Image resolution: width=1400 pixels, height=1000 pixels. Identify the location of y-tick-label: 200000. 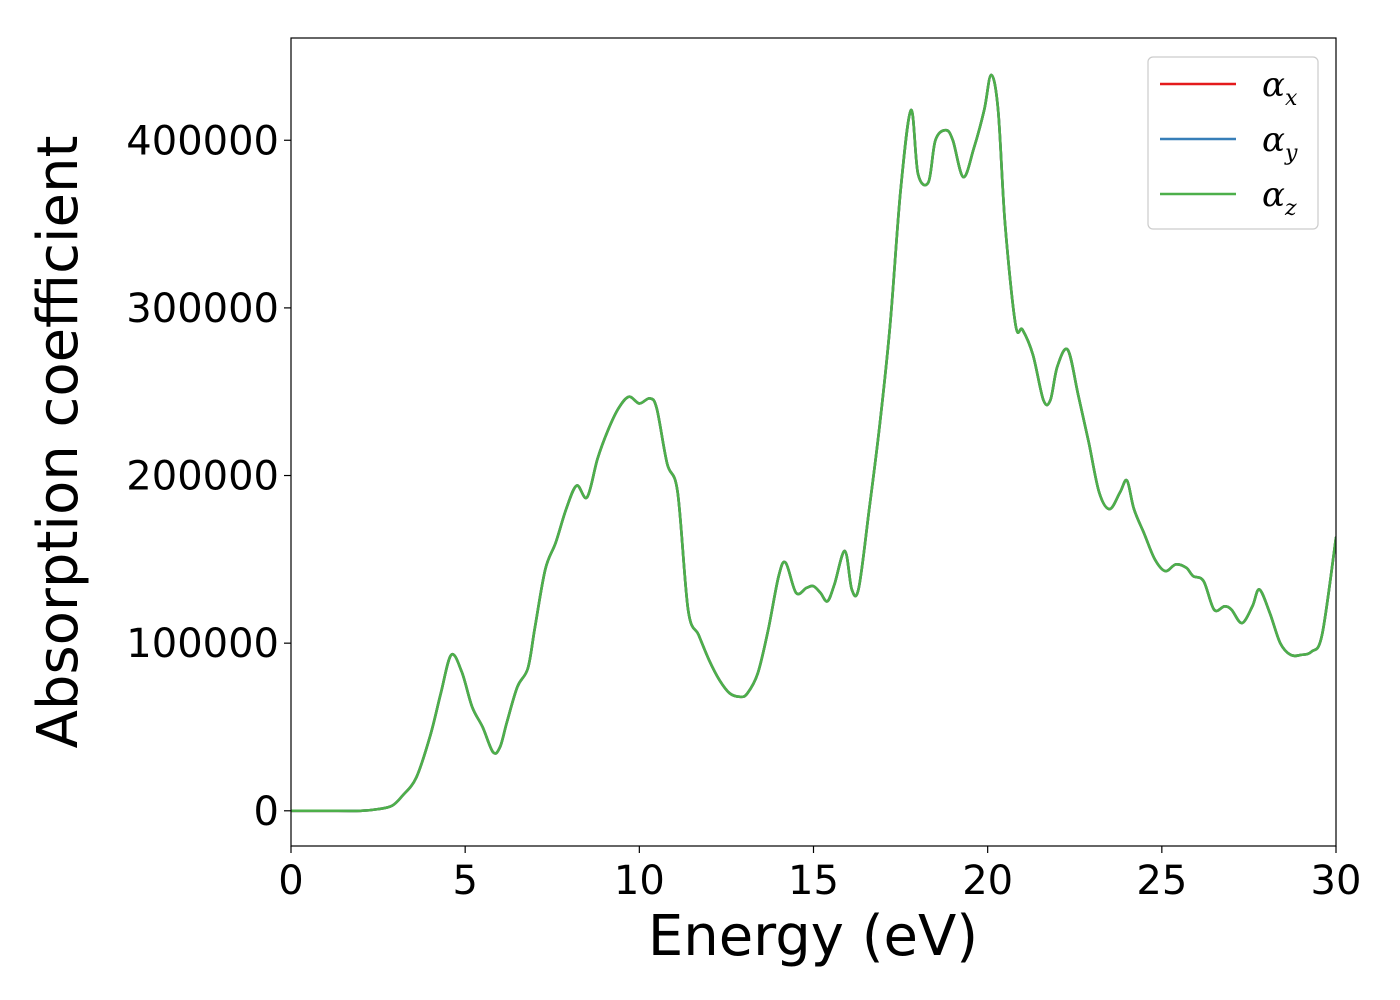
(202, 477).